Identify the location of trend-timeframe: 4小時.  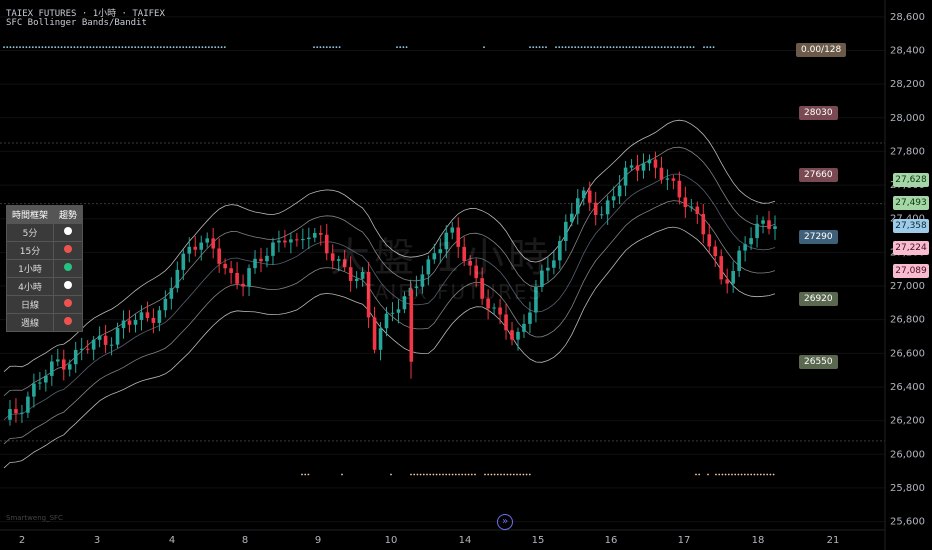
(30, 286).